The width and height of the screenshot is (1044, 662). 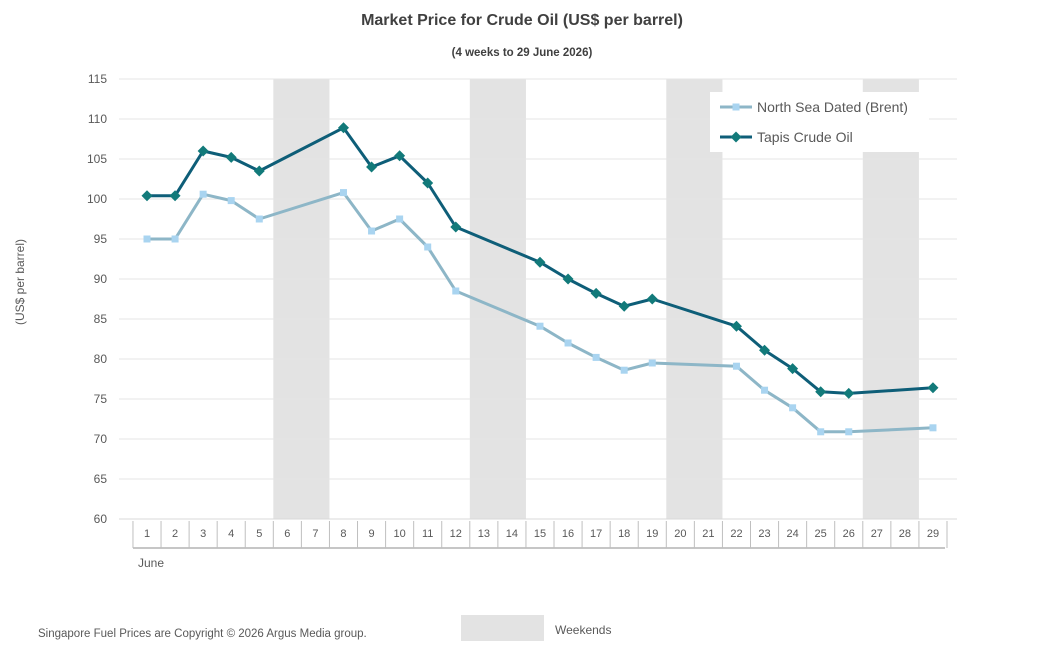 I want to click on y-tick-label: 75, so click(x=101, y=399).